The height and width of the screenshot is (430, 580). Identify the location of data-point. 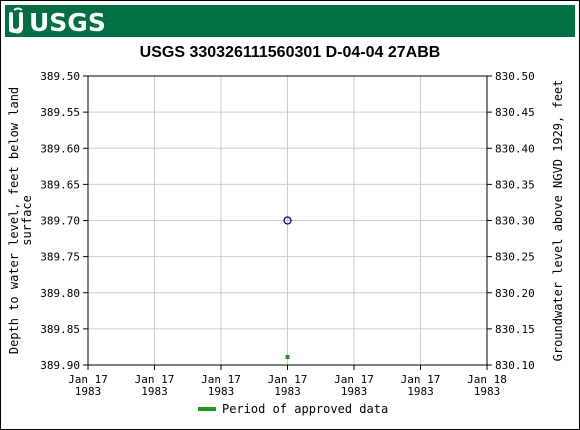
(287, 220).